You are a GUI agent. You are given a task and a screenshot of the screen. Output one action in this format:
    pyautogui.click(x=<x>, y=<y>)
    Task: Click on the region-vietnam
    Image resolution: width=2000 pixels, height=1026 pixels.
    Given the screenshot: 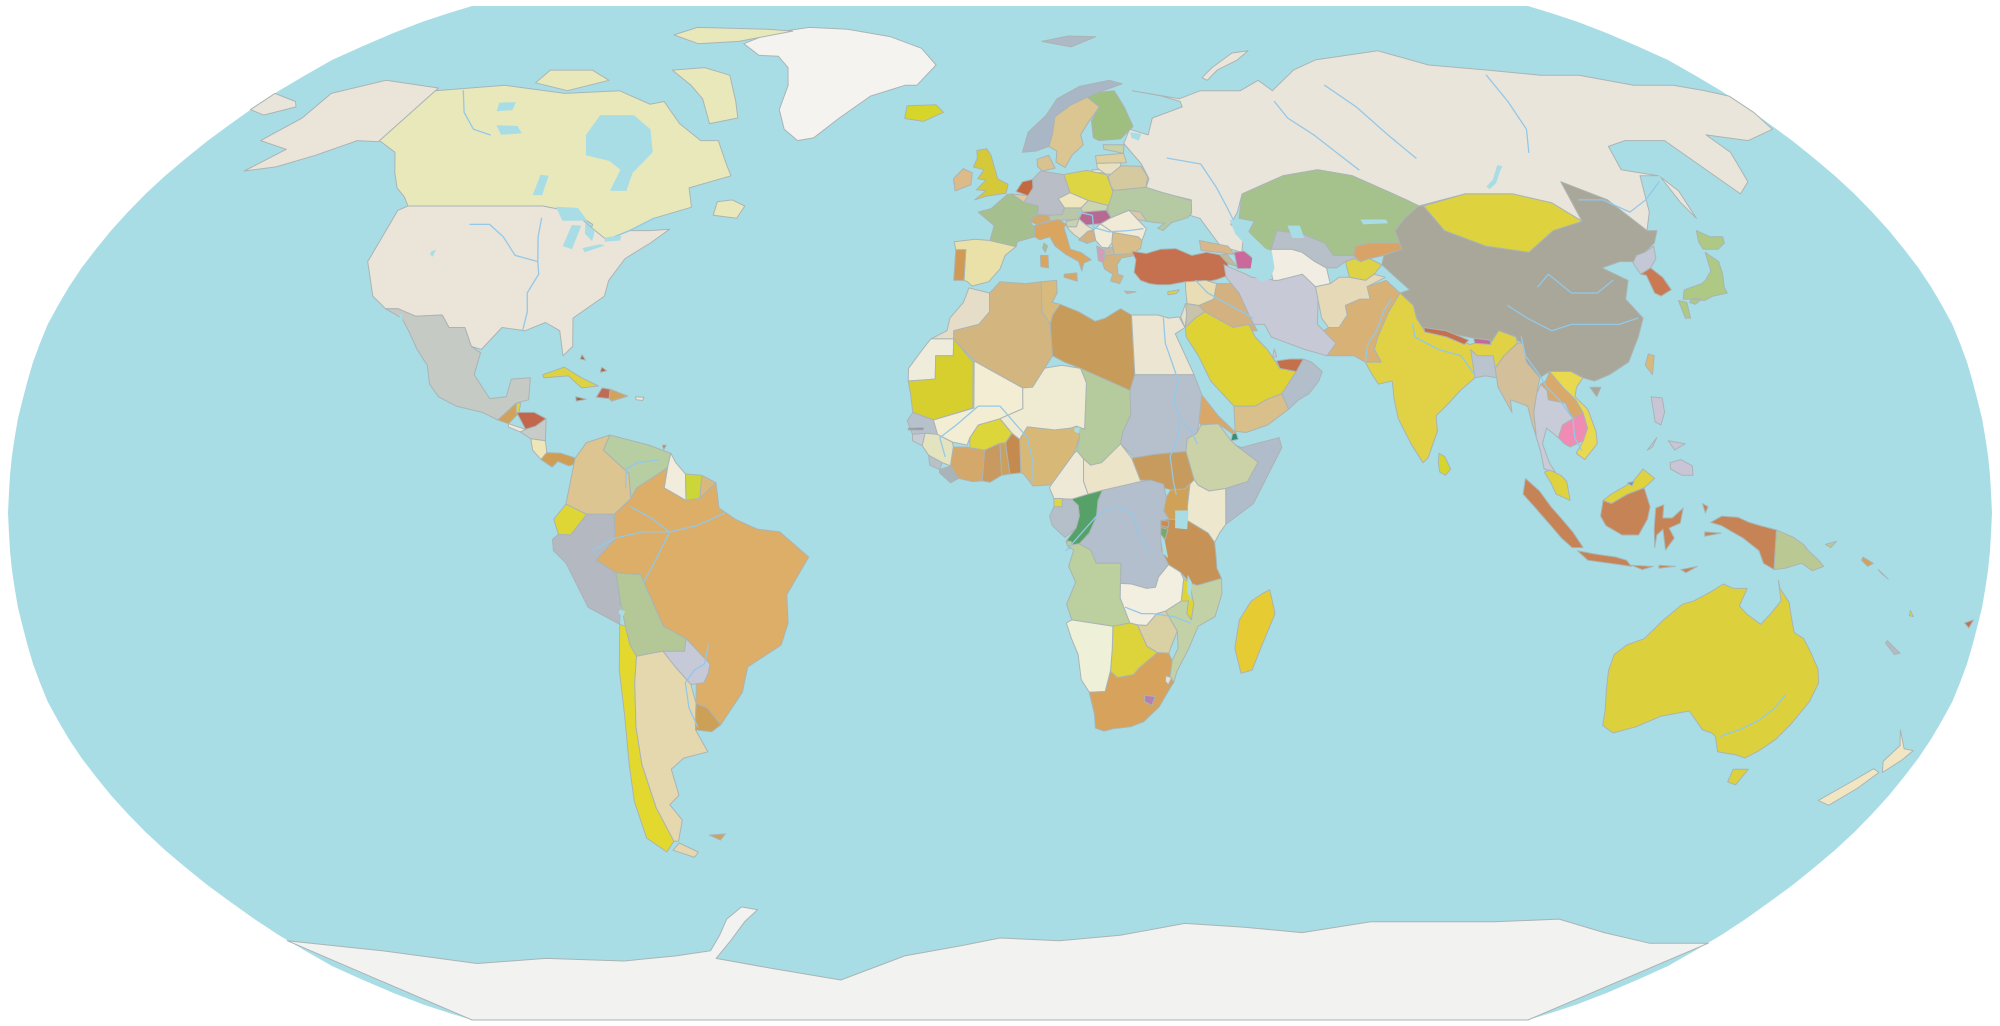 What is the action you would take?
    pyautogui.click(x=1573, y=416)
    